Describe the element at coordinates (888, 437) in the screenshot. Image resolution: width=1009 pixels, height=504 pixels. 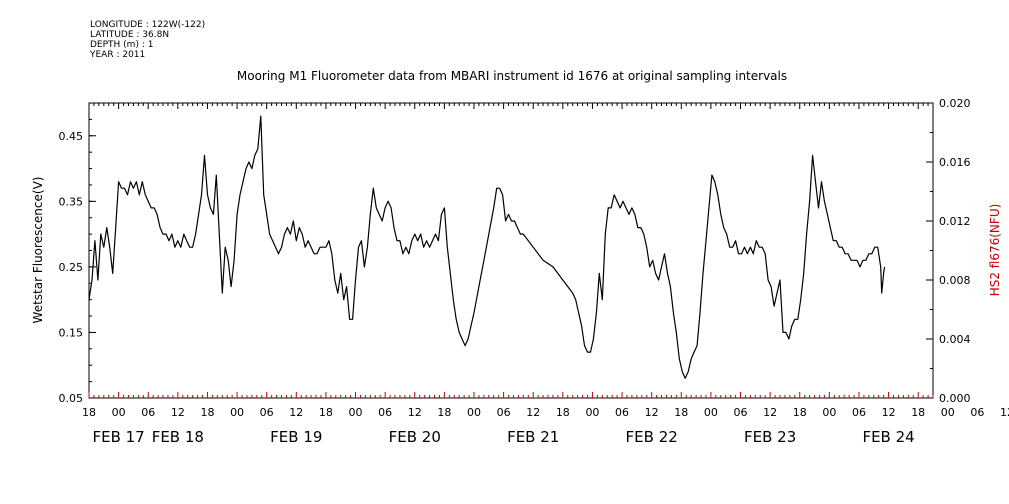
I see `date-label: FEB 24` at that location.